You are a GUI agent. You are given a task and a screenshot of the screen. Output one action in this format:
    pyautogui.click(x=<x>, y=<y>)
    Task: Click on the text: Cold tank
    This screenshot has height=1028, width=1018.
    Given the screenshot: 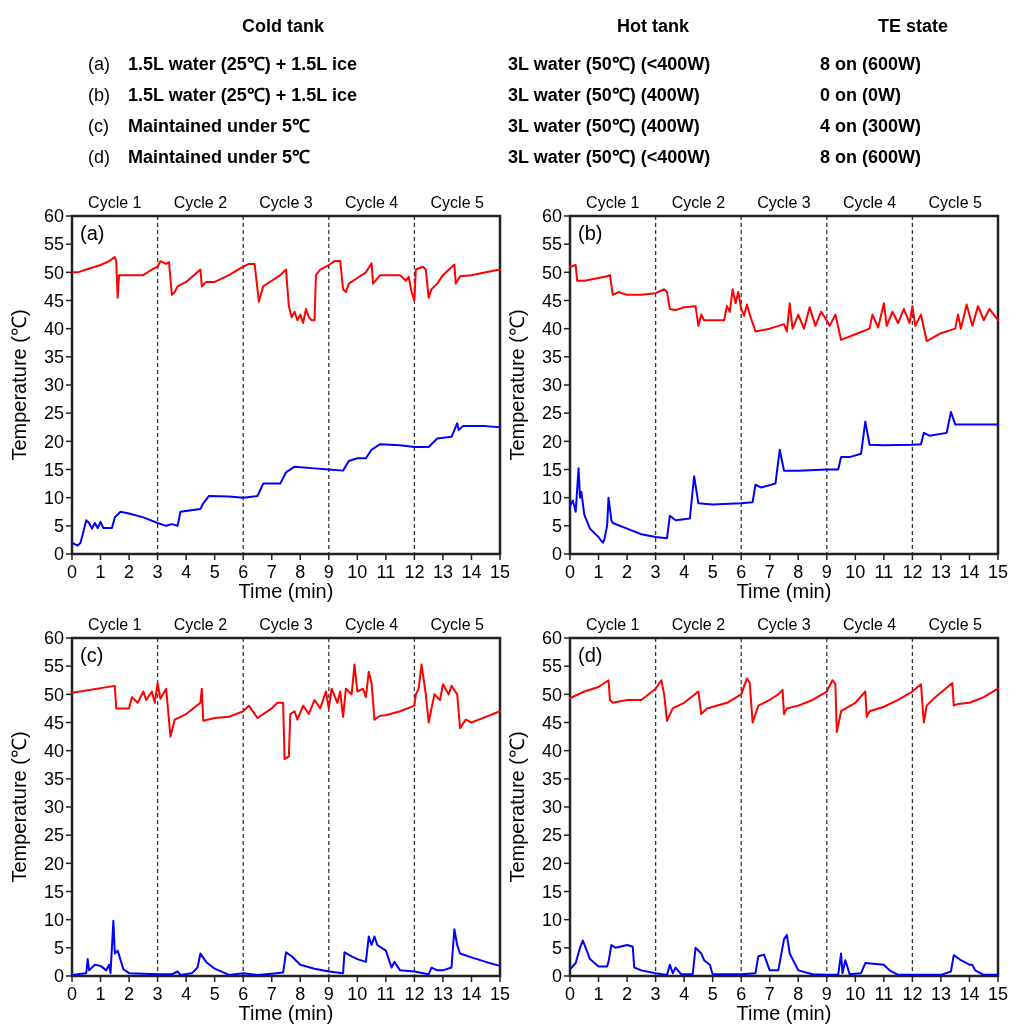 What is the action you would take?
    pyautogui.click(x=283, y=26)
    